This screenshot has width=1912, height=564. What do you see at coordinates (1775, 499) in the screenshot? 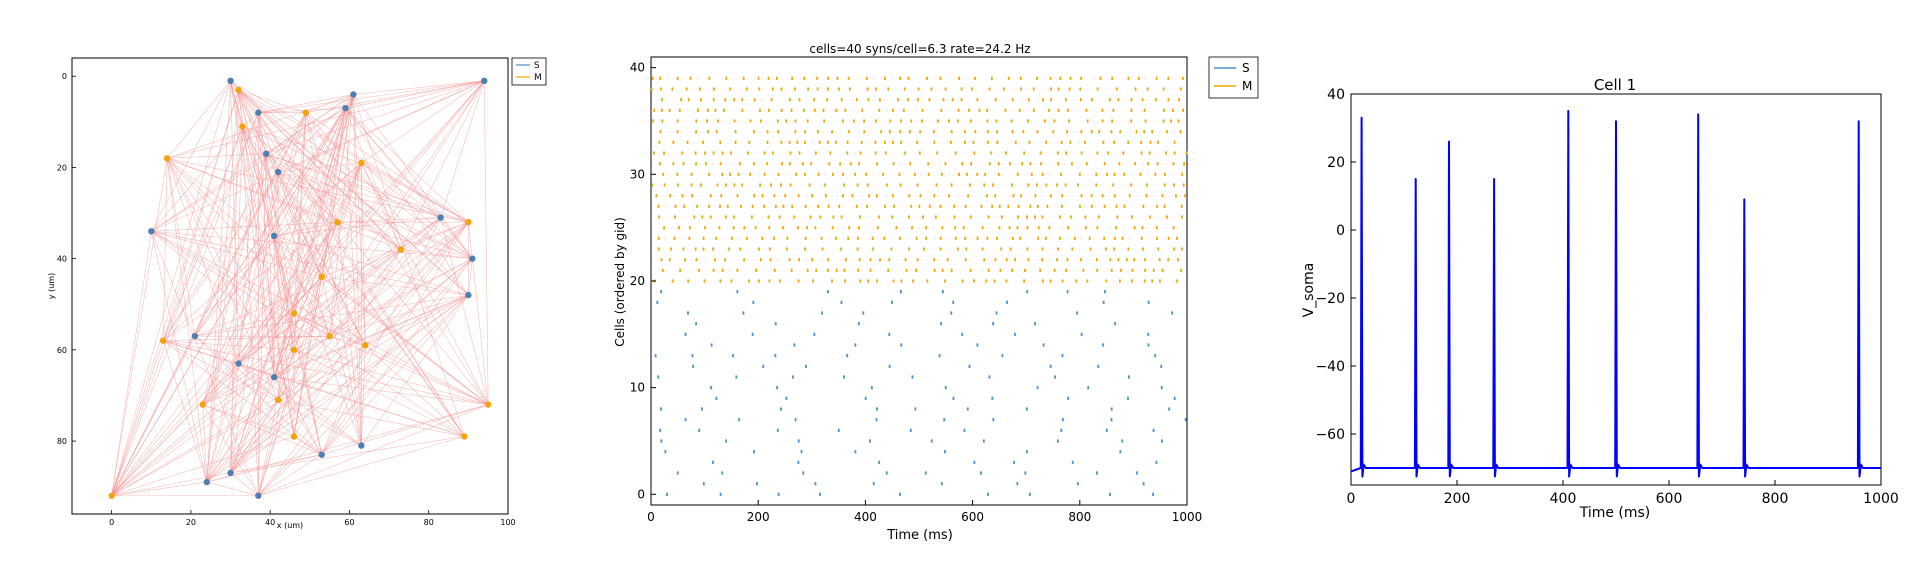
I see `voltage-x-tick-label: 800` at bounding box center [1775, 499].